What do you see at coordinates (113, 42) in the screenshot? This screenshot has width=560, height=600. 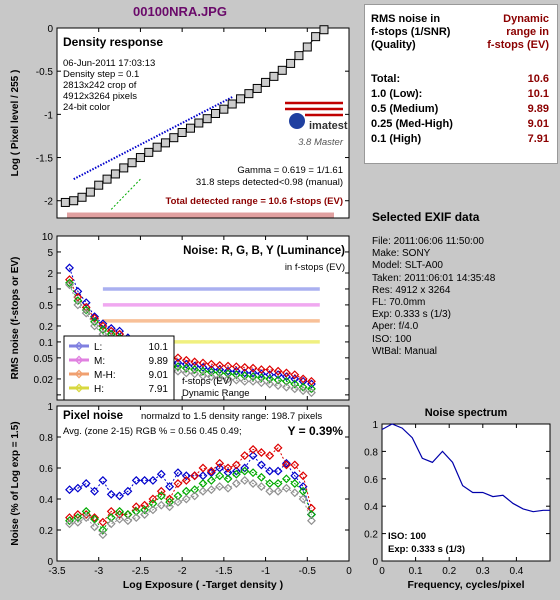 I see `chart-title: Density response` at bounding box center [113, 42].